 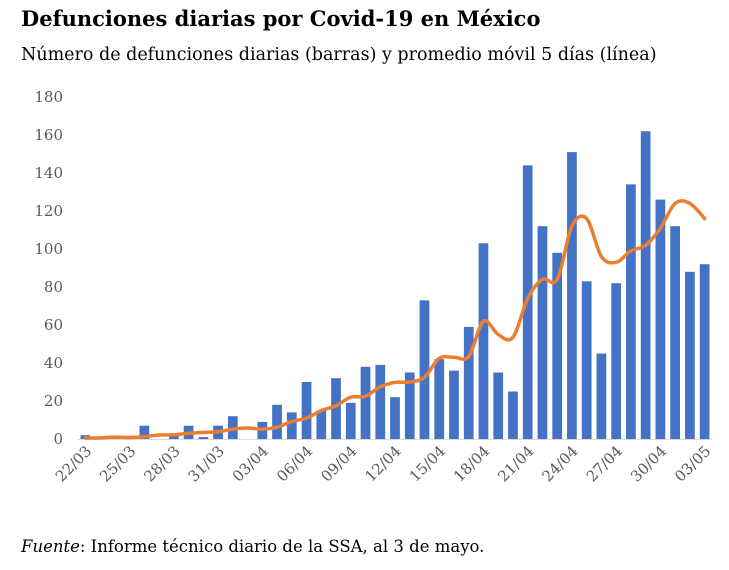 What do you see at coordinates (559, 463) in the screenshot?
I see `x-tick-label: 24/04` at bounding box center [559, 463].